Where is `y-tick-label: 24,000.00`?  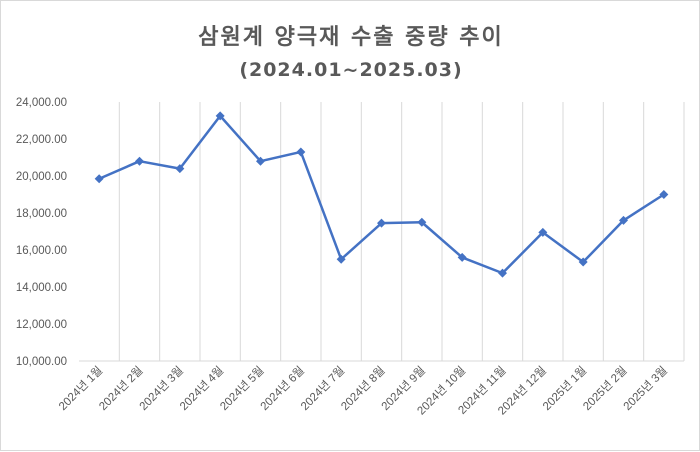 y-tick-label: 24,000.00 is located at coordinates (41, 103).